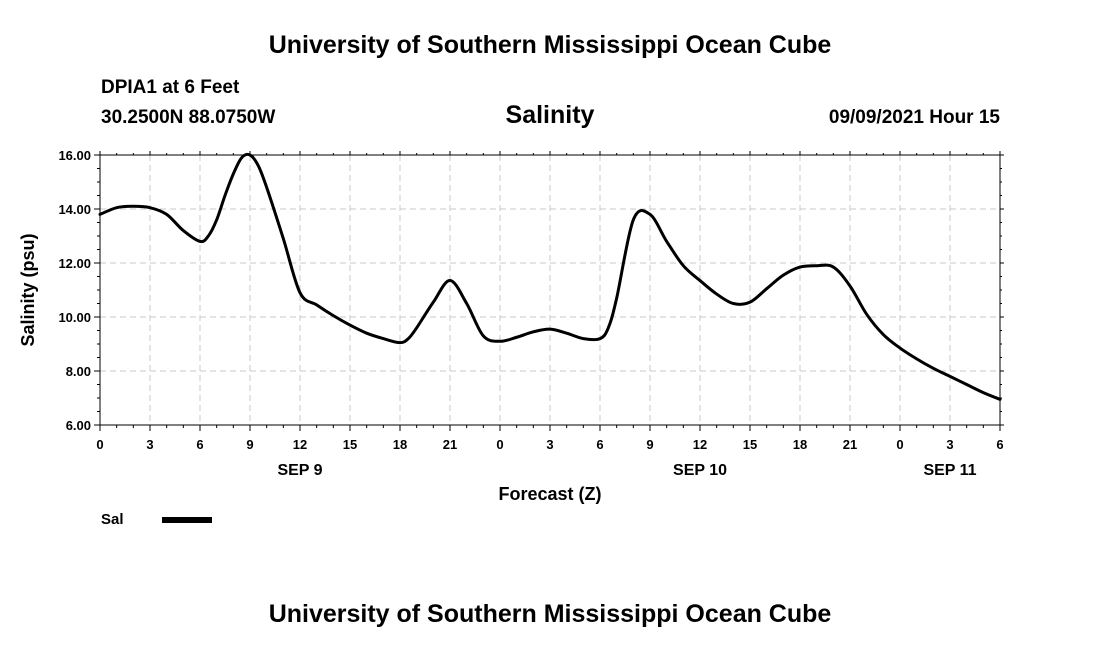 The width and height of the screenshot is (1100, 650). What do you see at coordinates (700, 470) in the screenshot?
I see `day-label: SEP 10` at bounding box center [700, 470].